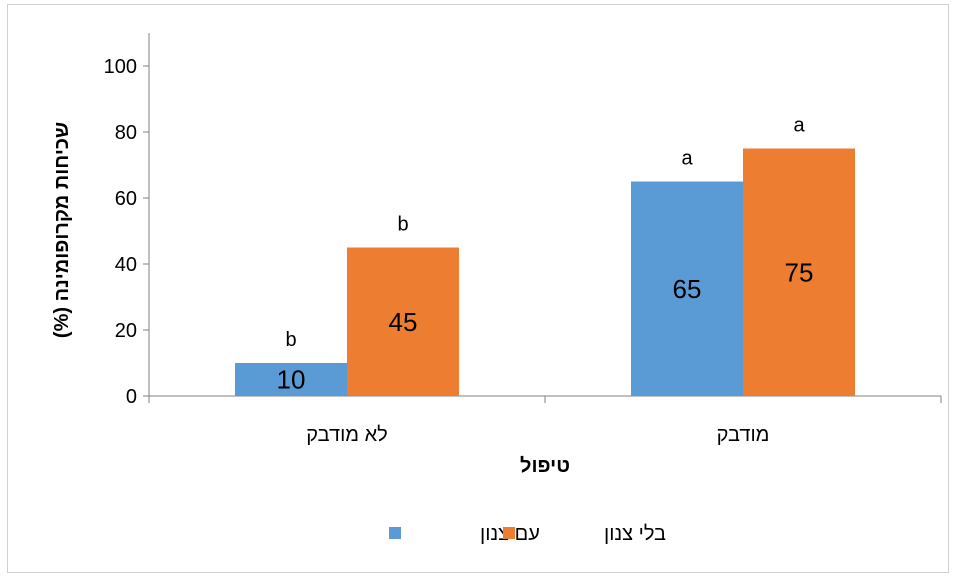 The width and height of the screenshot is (959, 578). I want to click on x-tick-label: מודבק, so click(743, 435).